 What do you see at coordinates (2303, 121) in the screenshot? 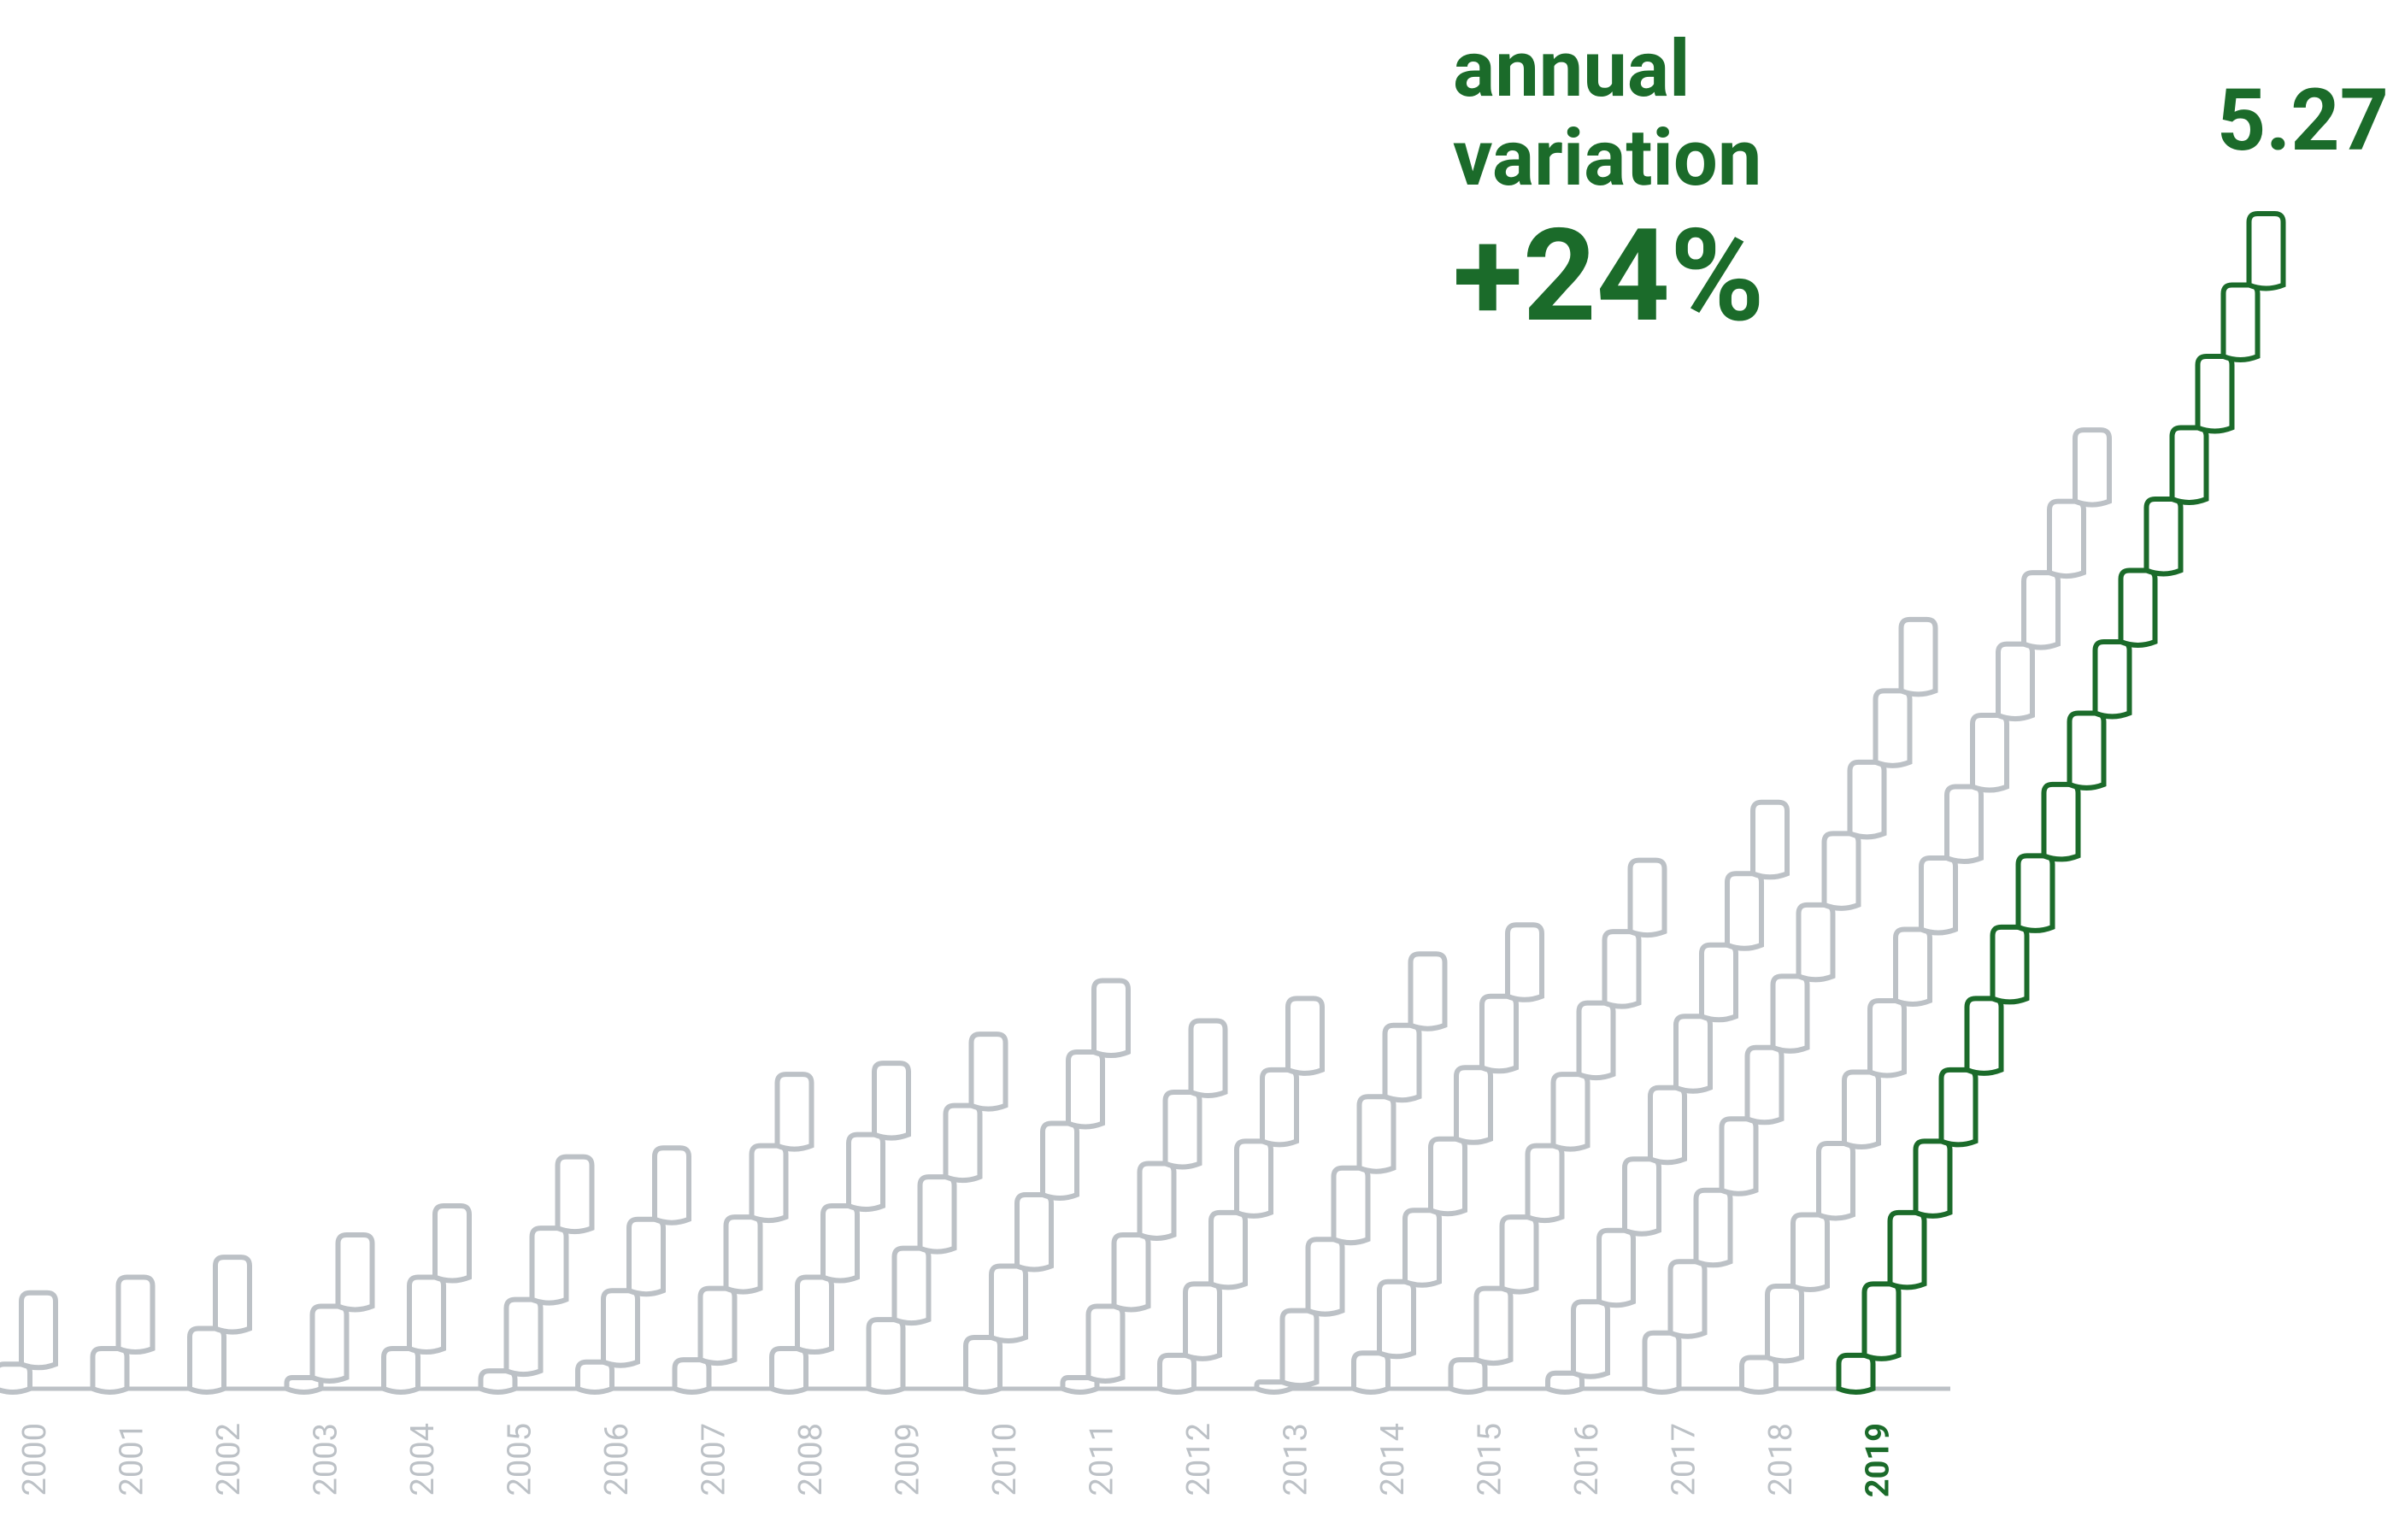
I see `value-label: 5.27` at bounding box center [2303, 121].